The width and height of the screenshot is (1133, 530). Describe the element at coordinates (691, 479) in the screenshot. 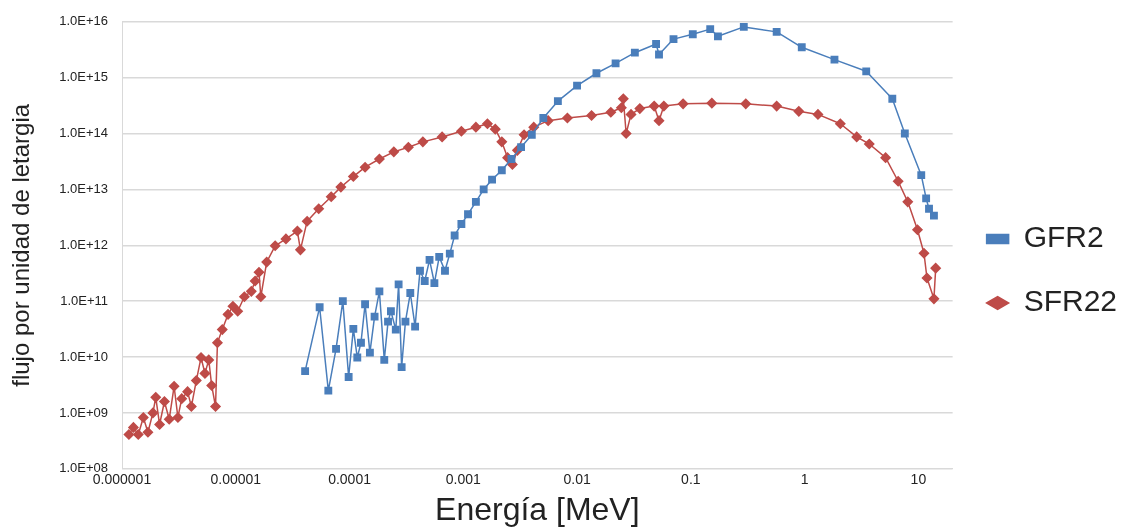

I see `x-tick-label: 0.1` at that location.